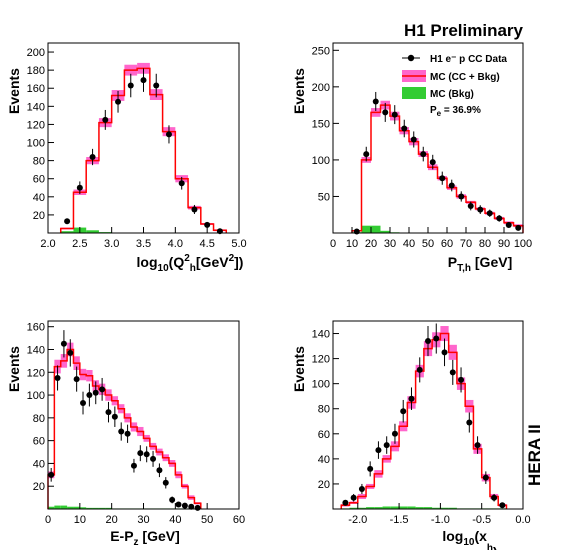  I want to click on x-tick-label: 50, so click(428, 244).